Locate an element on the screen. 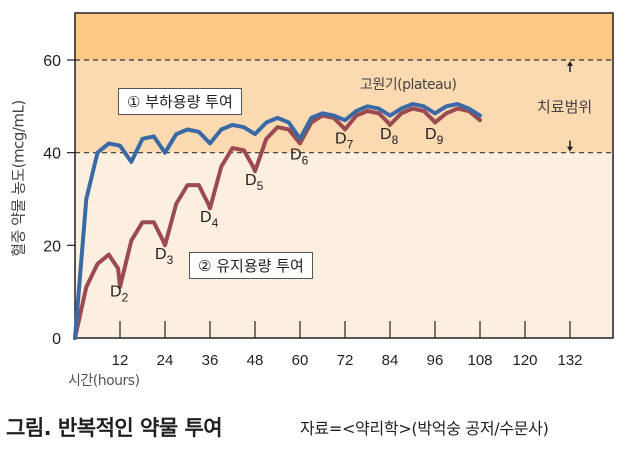  y-tick-label: 20 is located at coordinates (52, 246).